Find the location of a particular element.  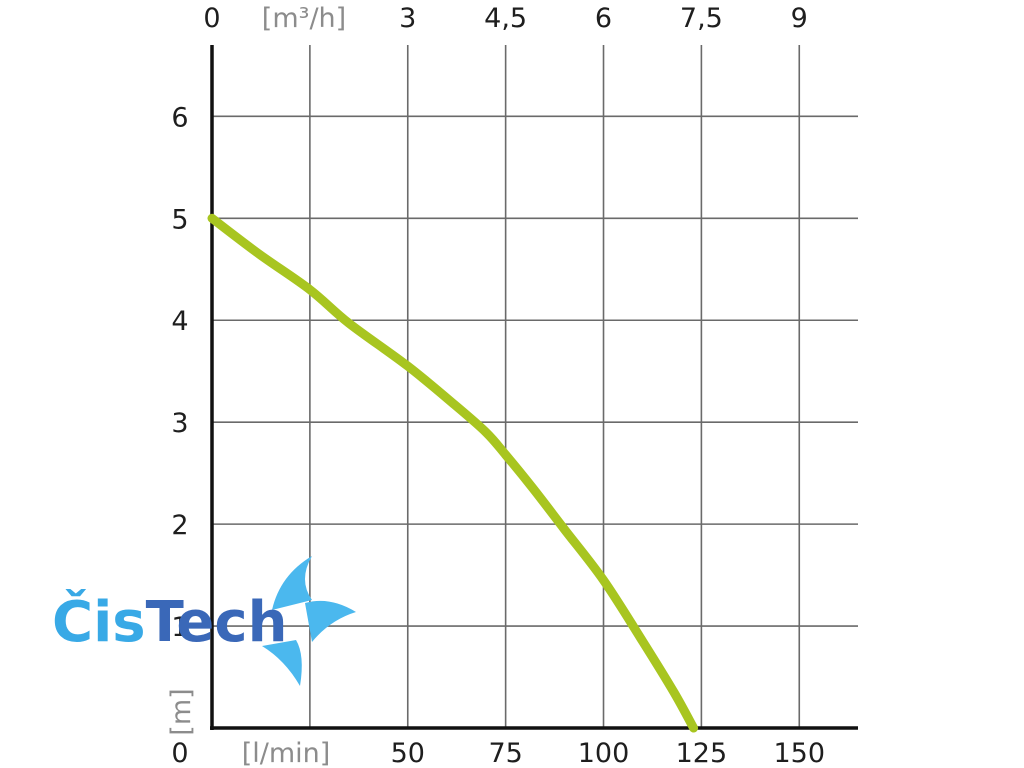

x-bottom-unit-label: [l/min] is located at coordinates (286, 753).